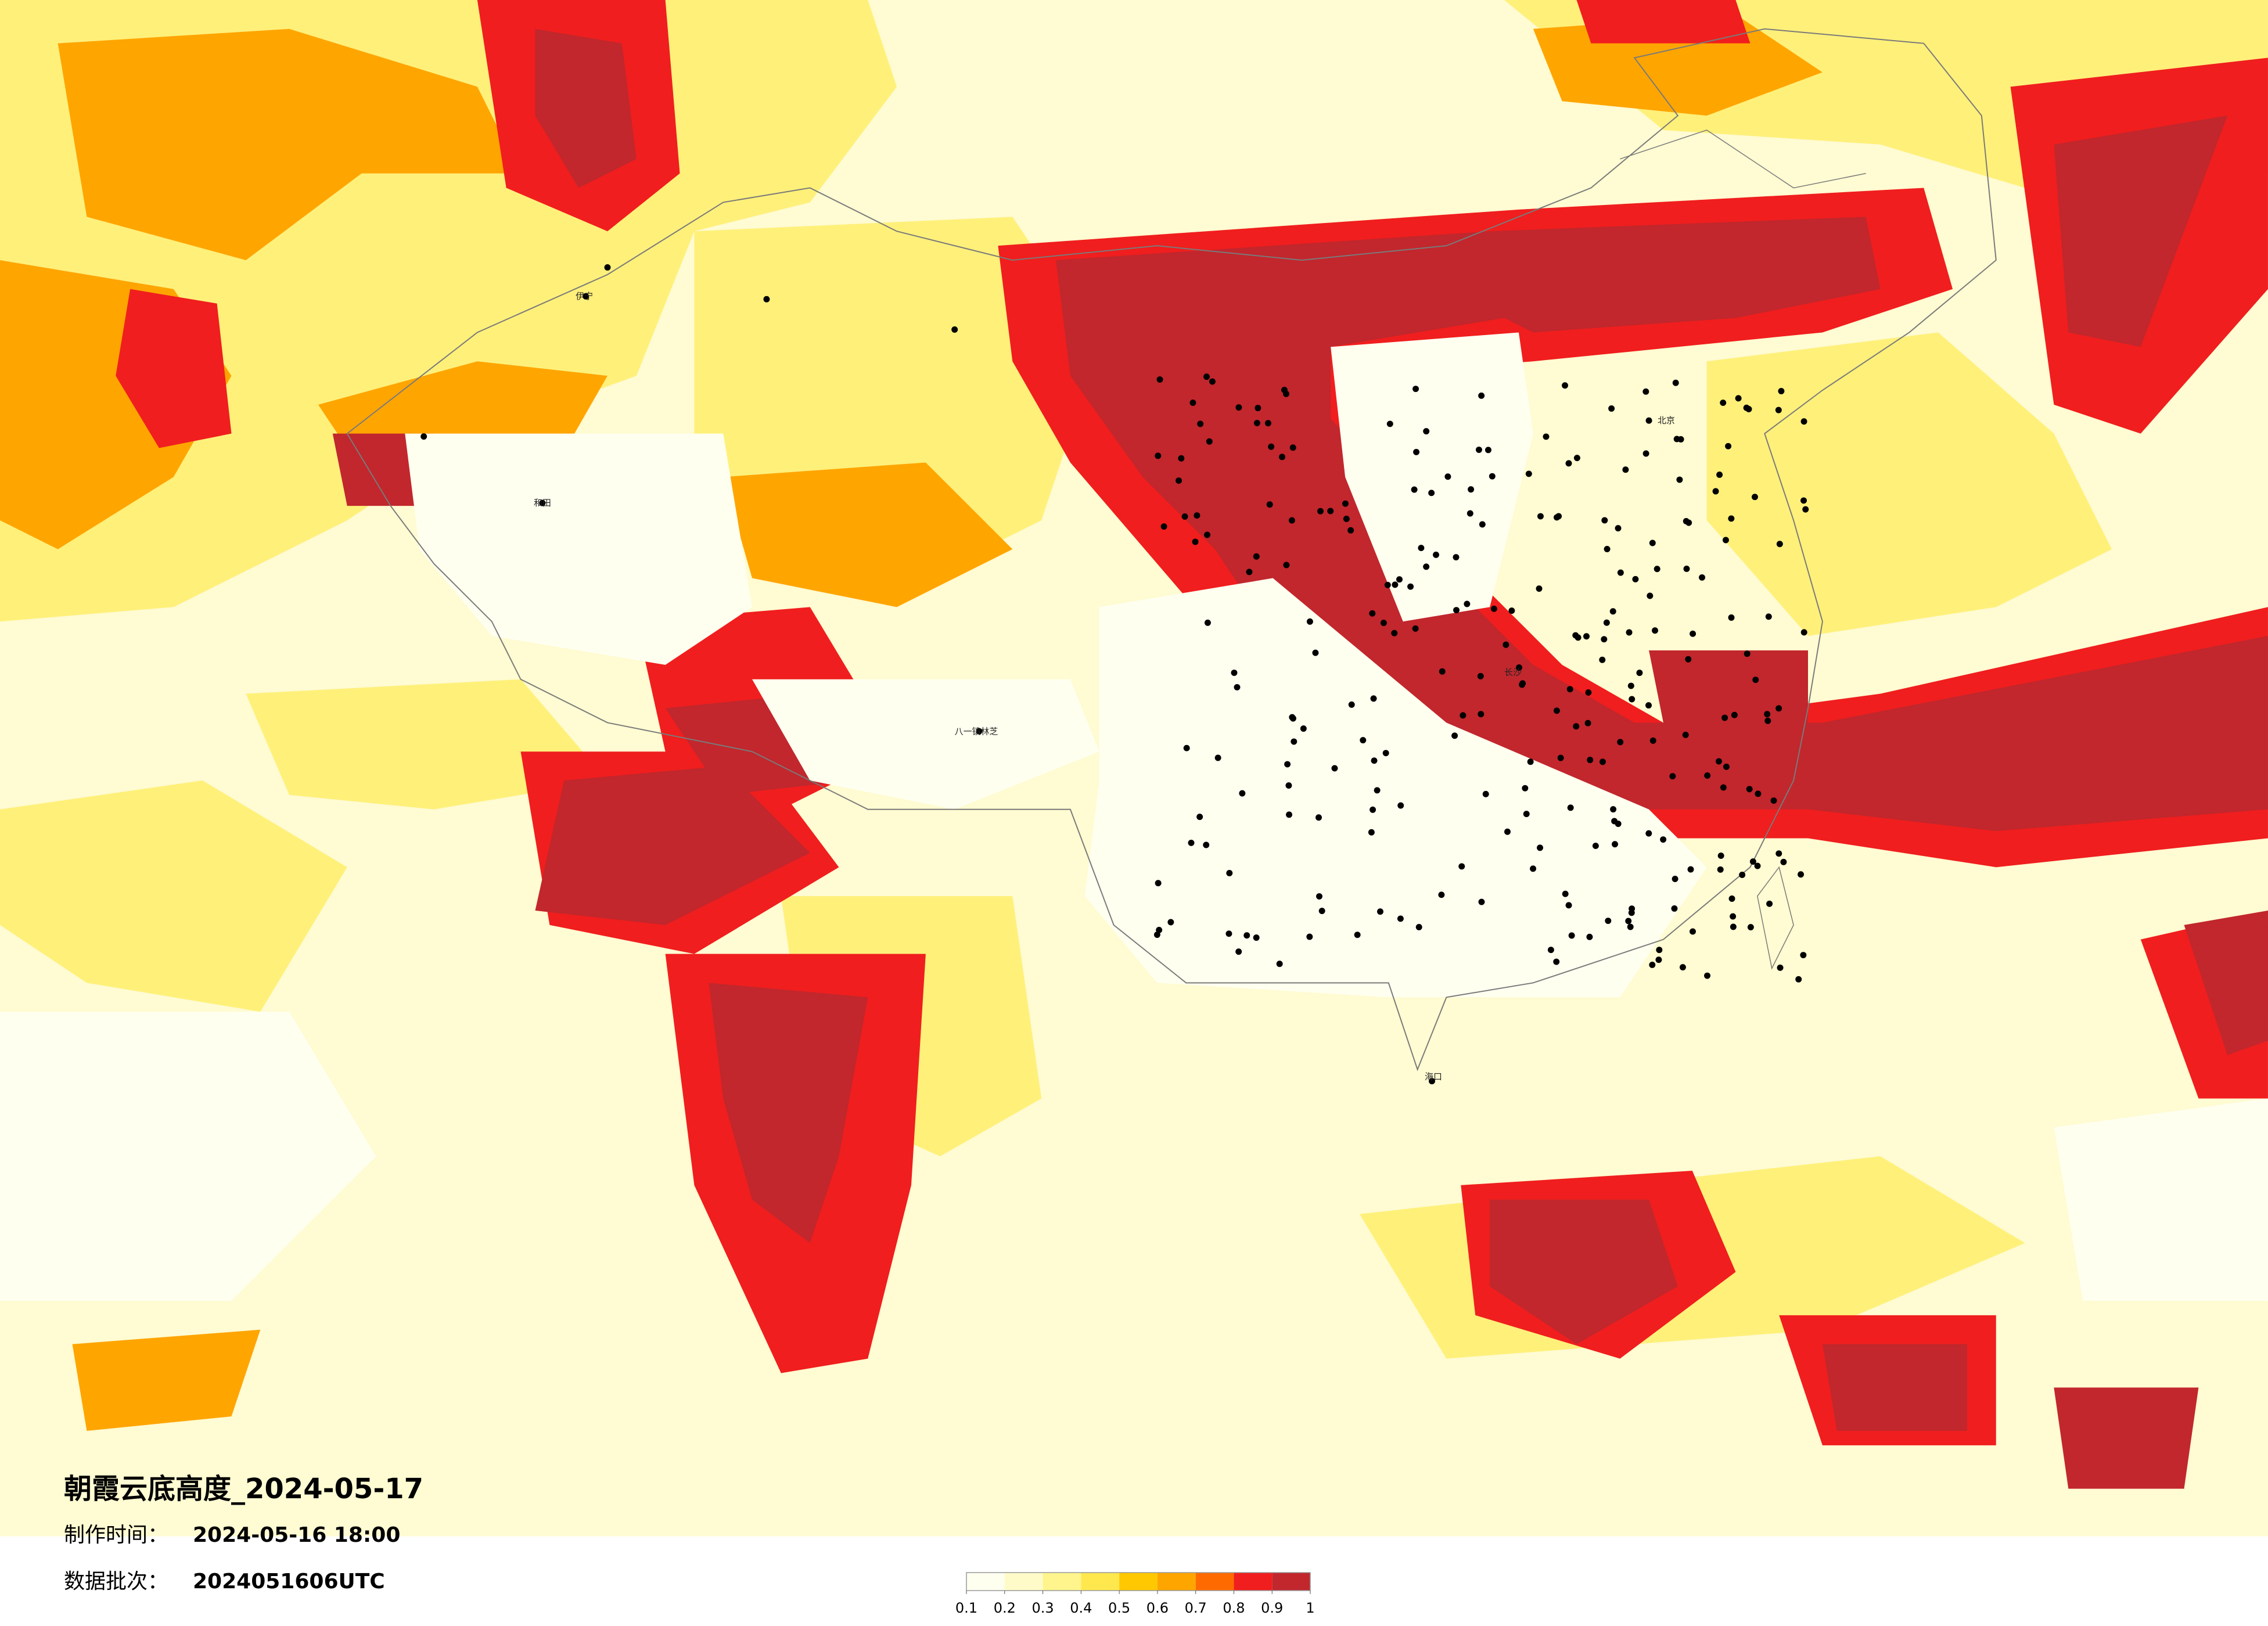 The image size is (2268, 1626). I want to click on made-time-value: 2024-05-16 18:00, so click(296, 1535).